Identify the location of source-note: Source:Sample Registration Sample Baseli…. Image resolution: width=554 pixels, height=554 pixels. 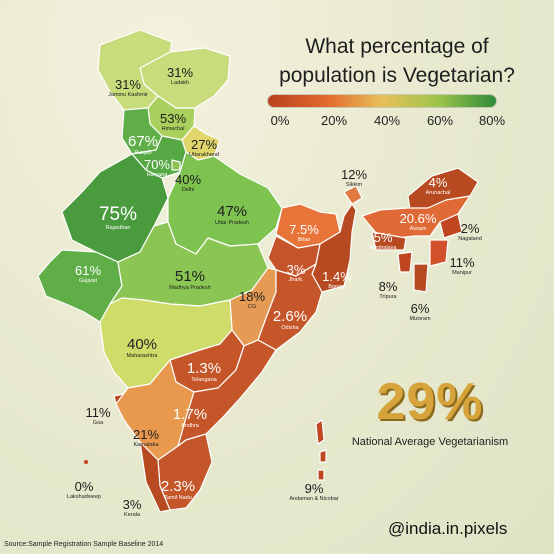
(84, 544).